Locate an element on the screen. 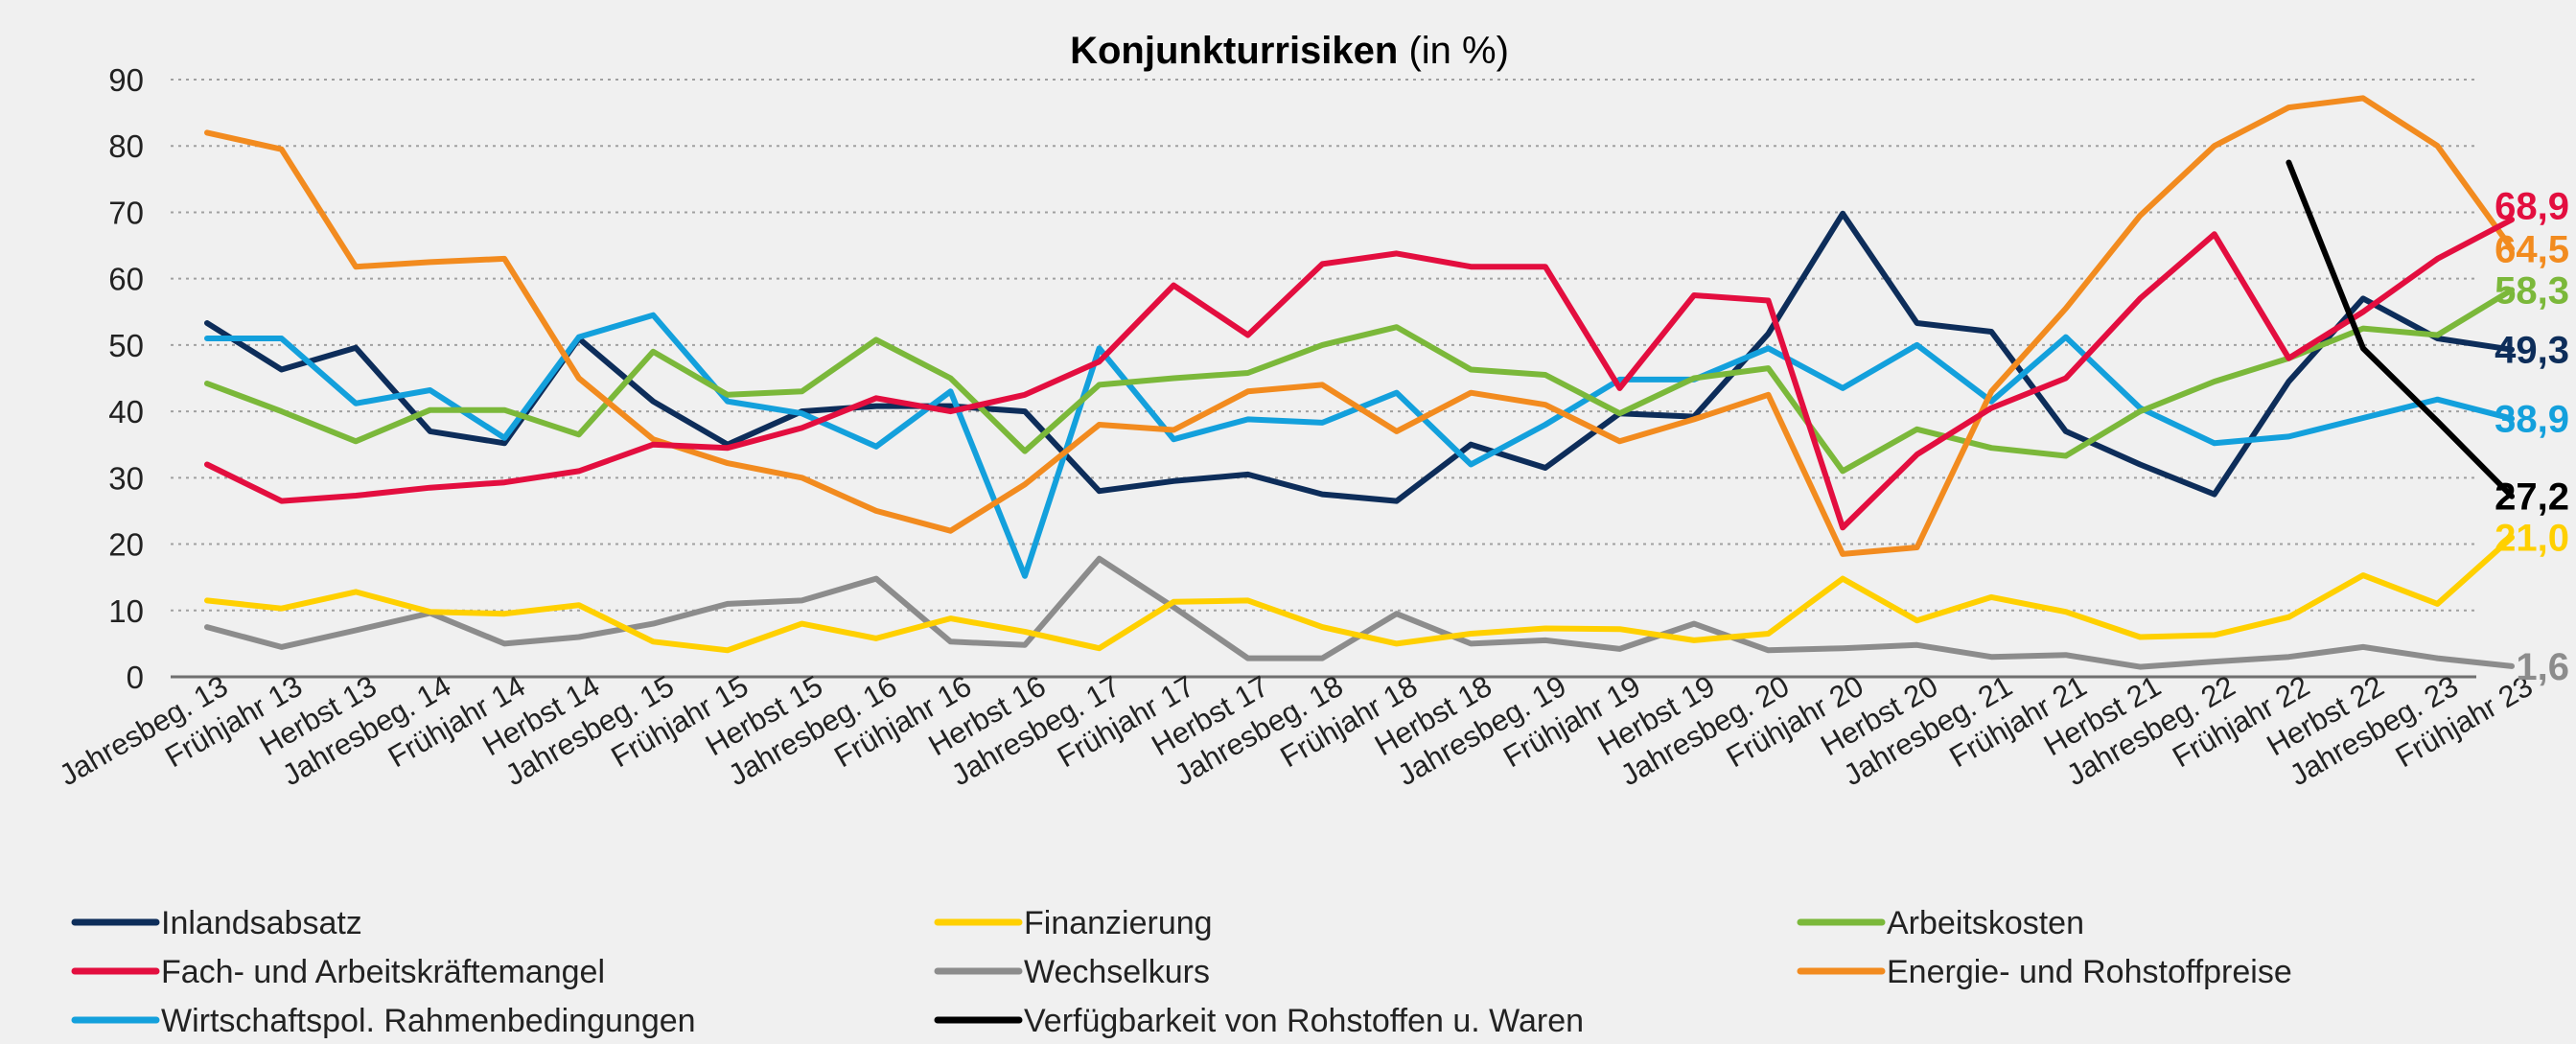 The height and width of the screenshot is (1044, 2576). end-label-wechselkurs: 1,6 is located at coordinates (2543, 667).